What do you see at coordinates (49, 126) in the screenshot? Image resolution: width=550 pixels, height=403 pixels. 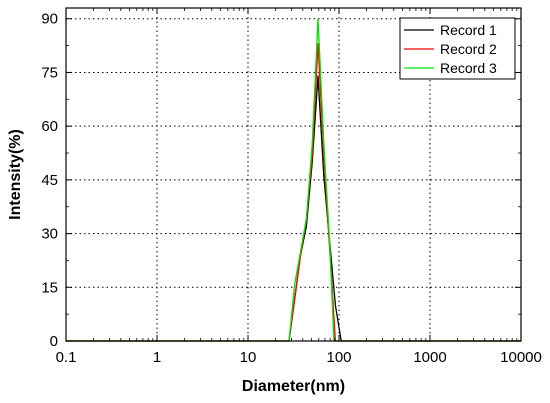 I see `y-tick-label: 60` at bounding box center [49, 126].